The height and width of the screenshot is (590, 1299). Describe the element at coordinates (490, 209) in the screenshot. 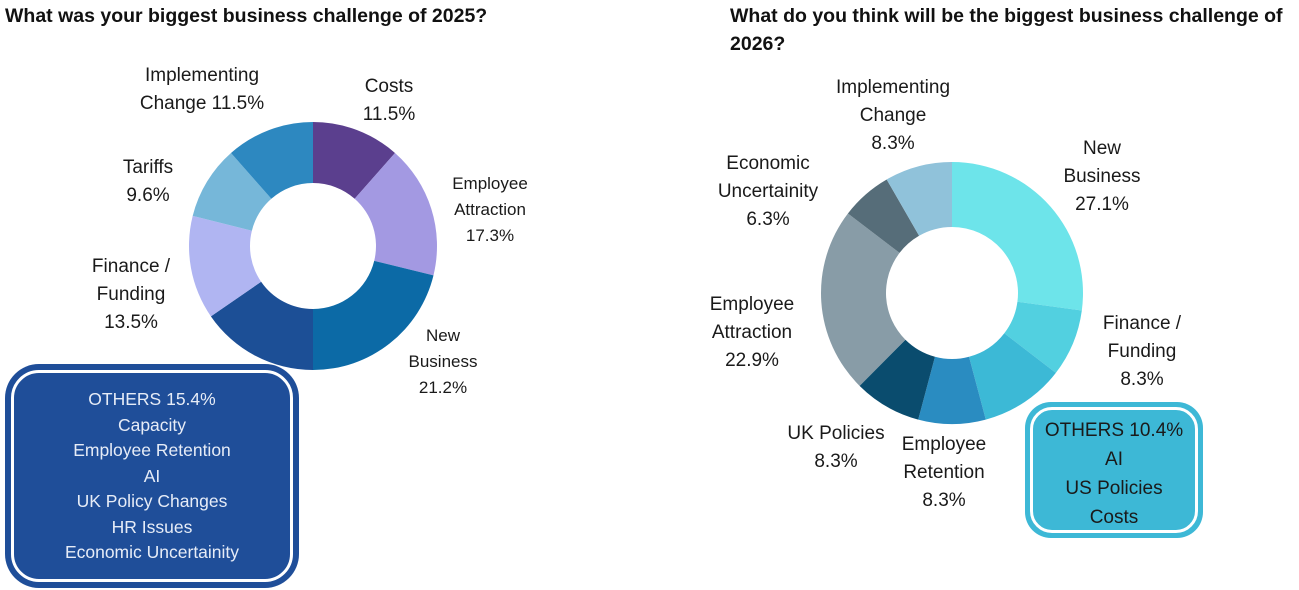

I see `slice-label-employee-attraction: Employee Attraction 17.3%` at that location.